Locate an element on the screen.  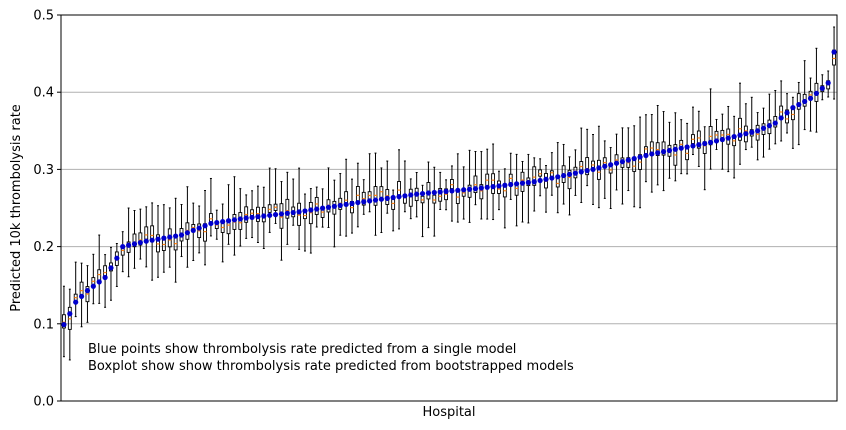
y-tick-label: 0.2 is located at coordinates (43, 247).